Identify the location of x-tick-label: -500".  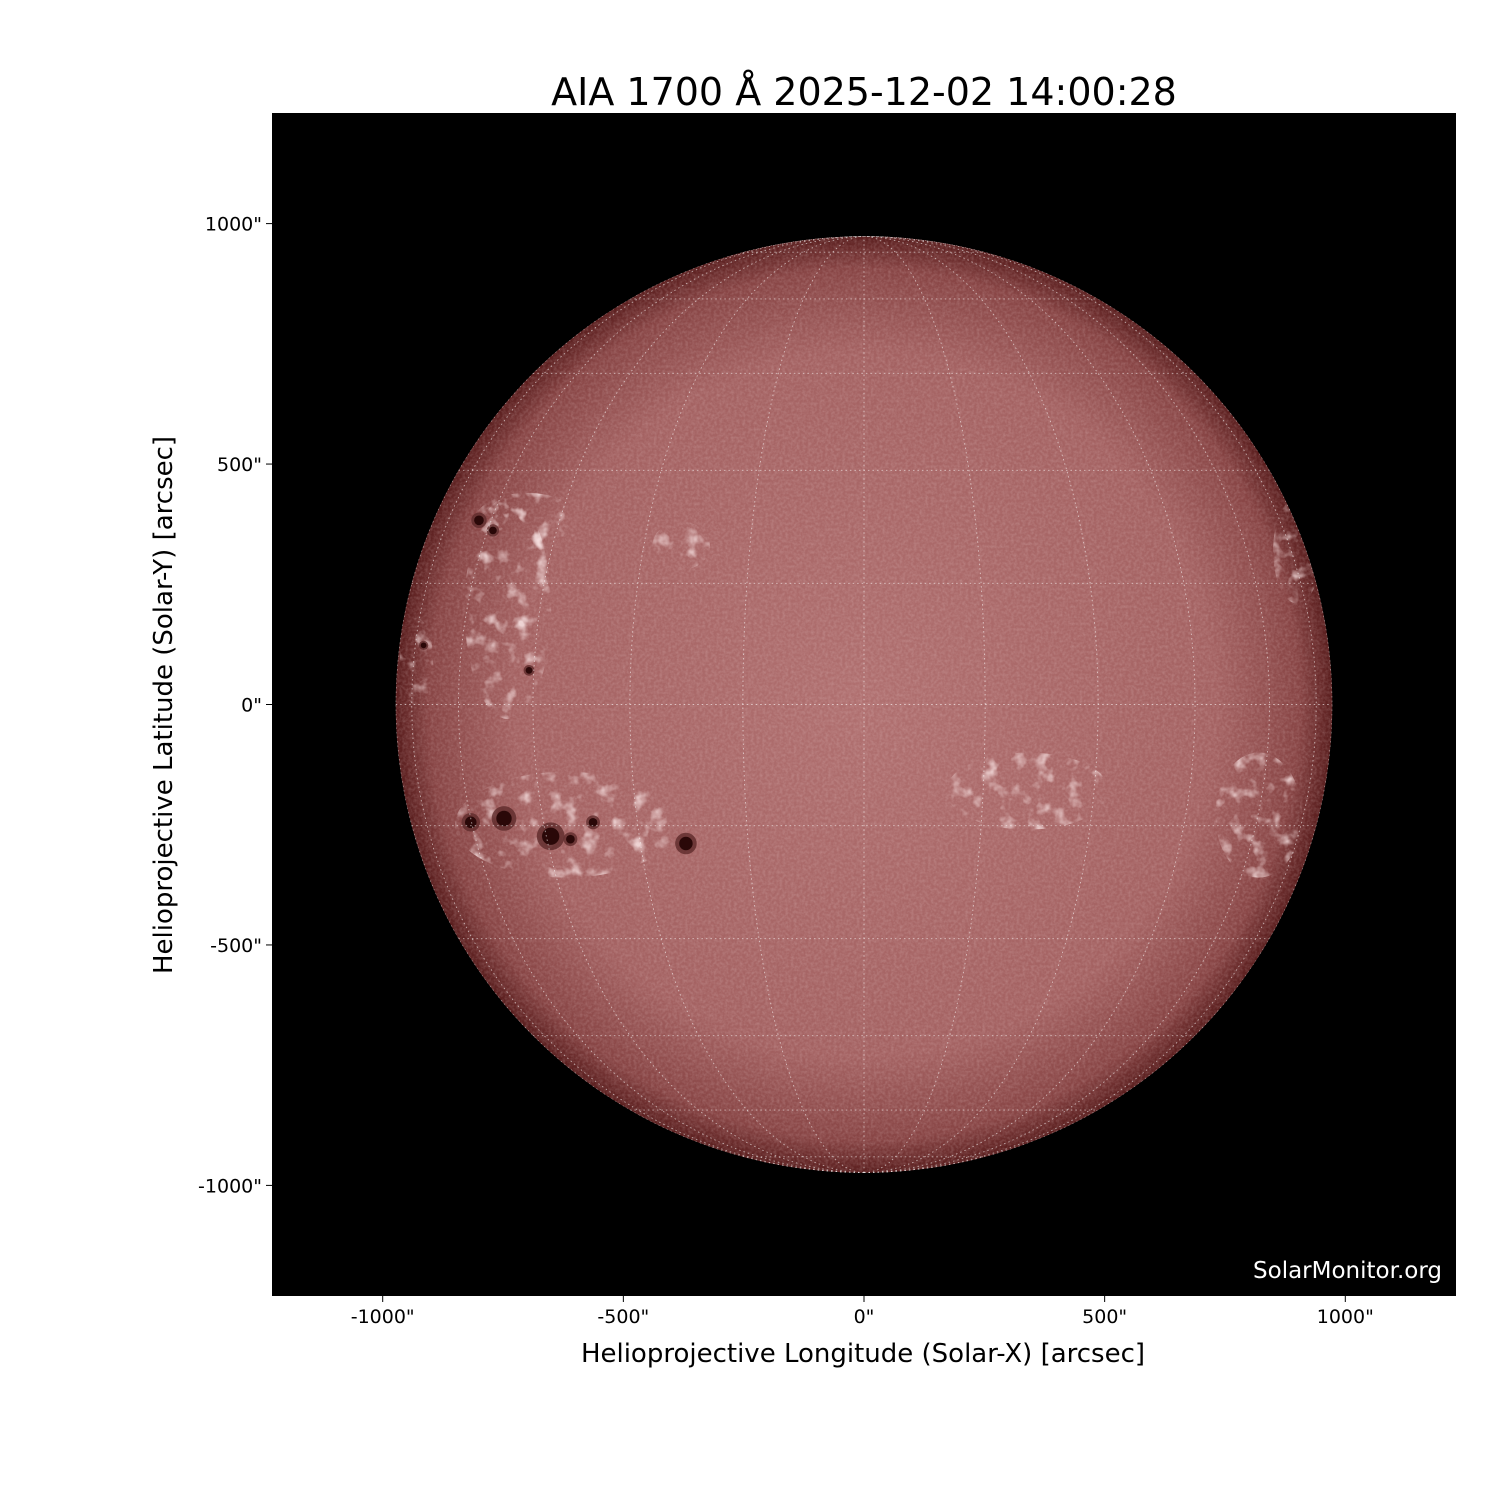
(623, 1317).